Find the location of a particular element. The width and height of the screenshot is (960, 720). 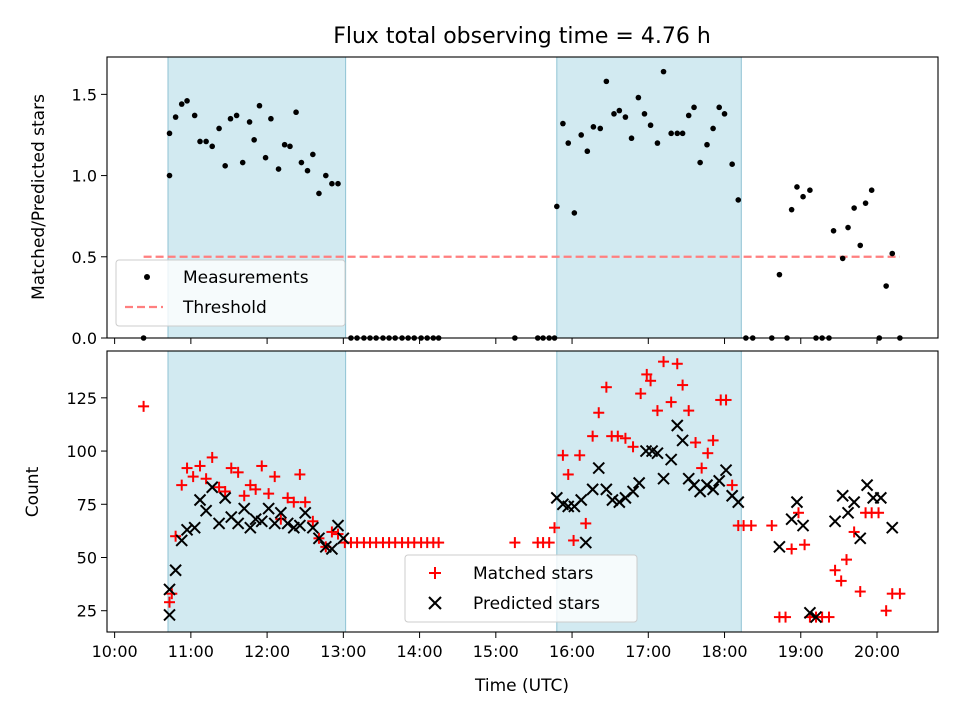

bottom-observing-window is located at coordinates (257, 491).